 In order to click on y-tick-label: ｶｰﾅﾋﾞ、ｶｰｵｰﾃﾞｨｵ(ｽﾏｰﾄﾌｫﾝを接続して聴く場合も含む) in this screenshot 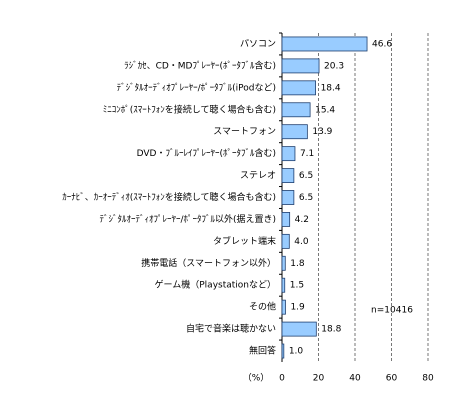, I will do `click(169, 197)`.